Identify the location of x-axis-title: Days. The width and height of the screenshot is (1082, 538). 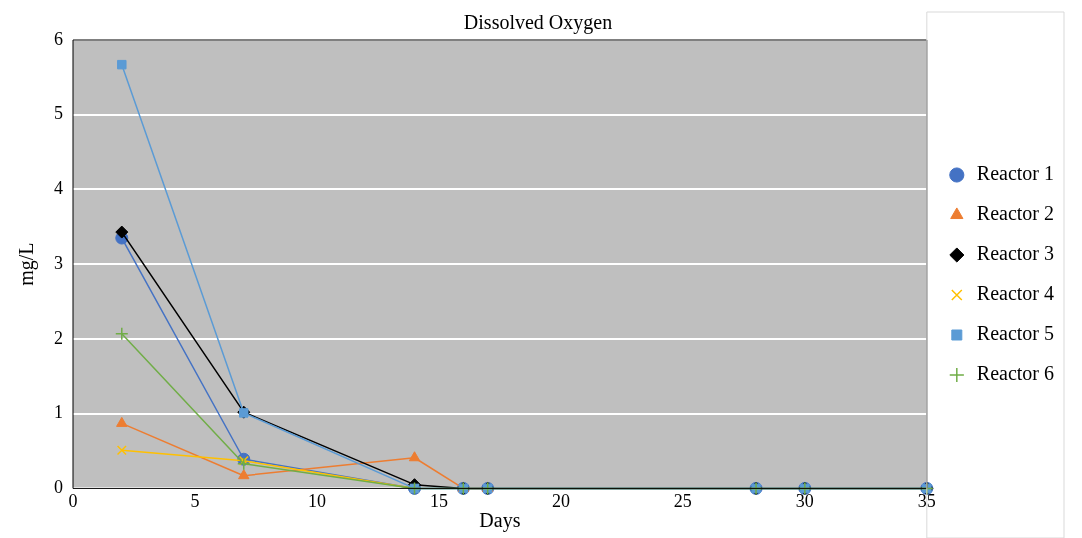
(500, 521).